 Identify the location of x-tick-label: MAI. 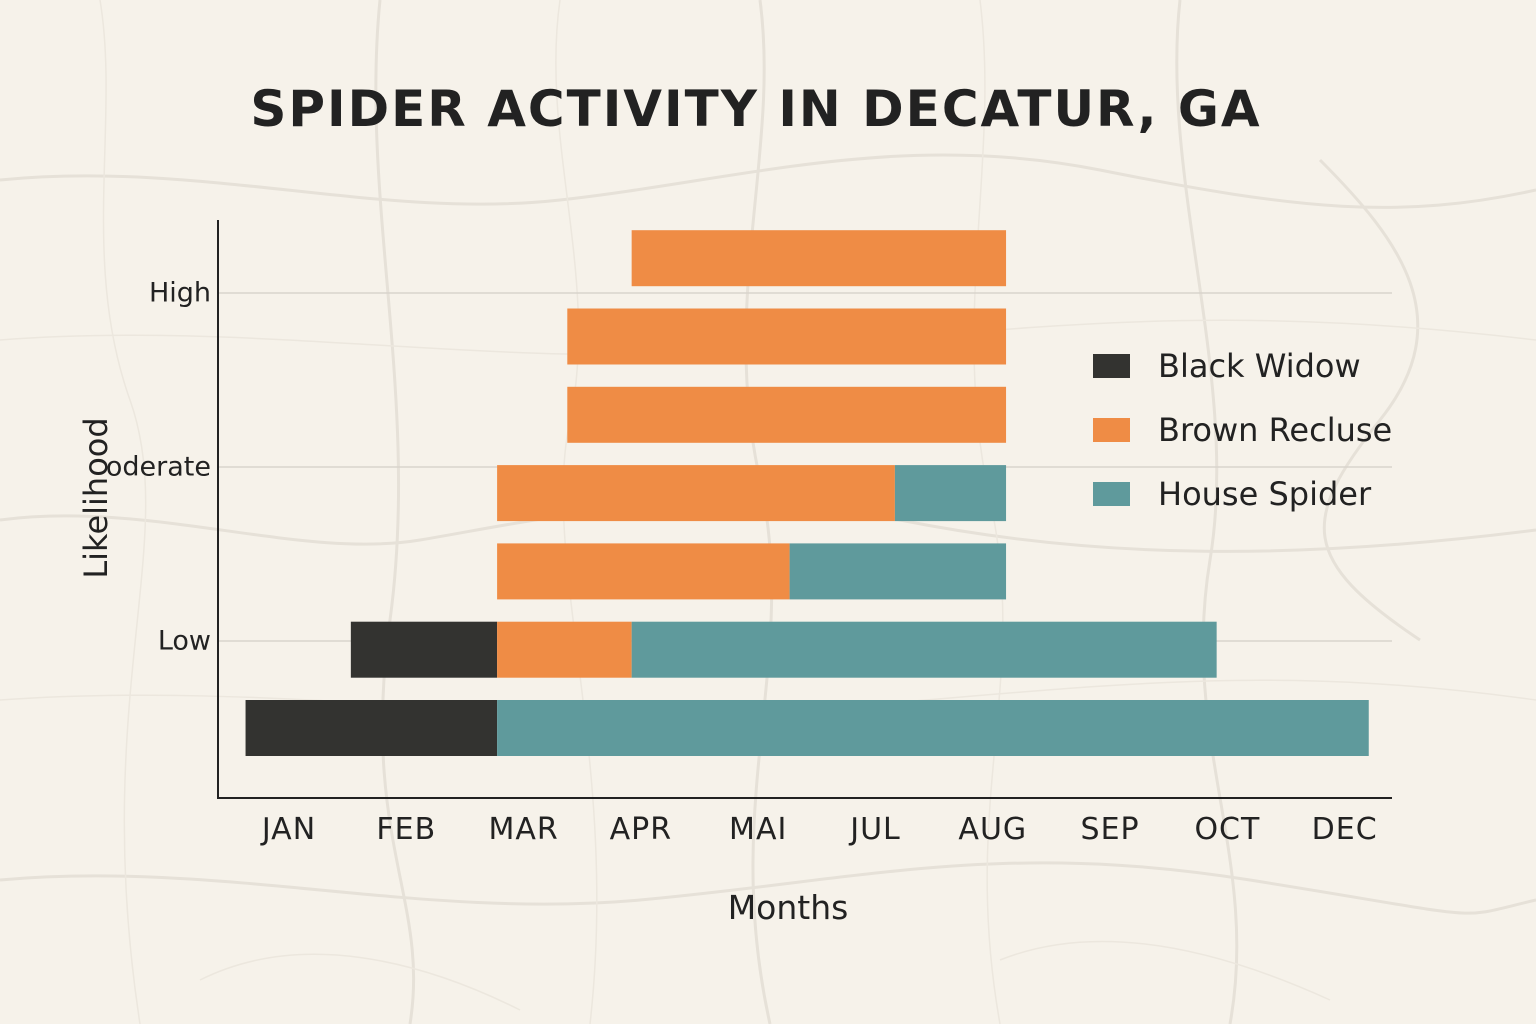
(758, 829).